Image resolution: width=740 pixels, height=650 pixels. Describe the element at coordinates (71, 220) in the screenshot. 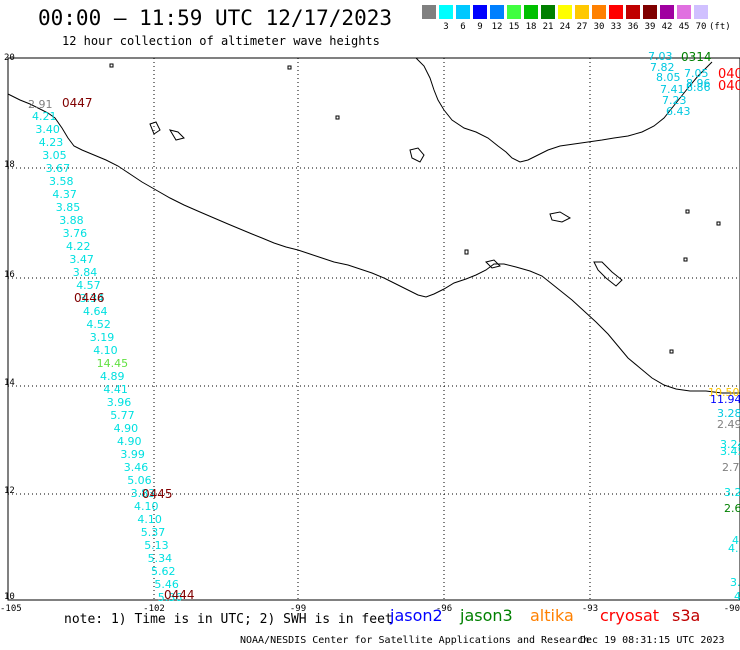

I see `swh-value: 3.88` at that location.